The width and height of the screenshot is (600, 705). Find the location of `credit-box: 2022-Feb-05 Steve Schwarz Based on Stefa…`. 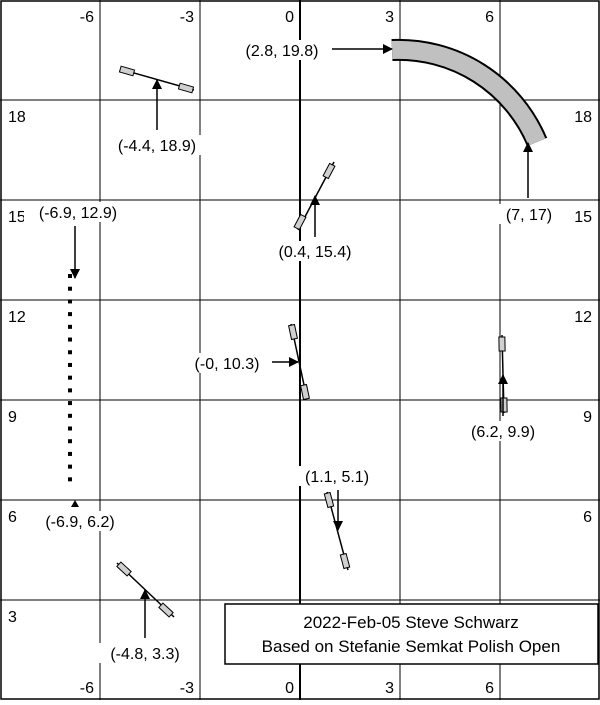

credit-box: 2022-Feb-05 Steve Schwarz Based on Stefa… is located at coordinates (411, 634).